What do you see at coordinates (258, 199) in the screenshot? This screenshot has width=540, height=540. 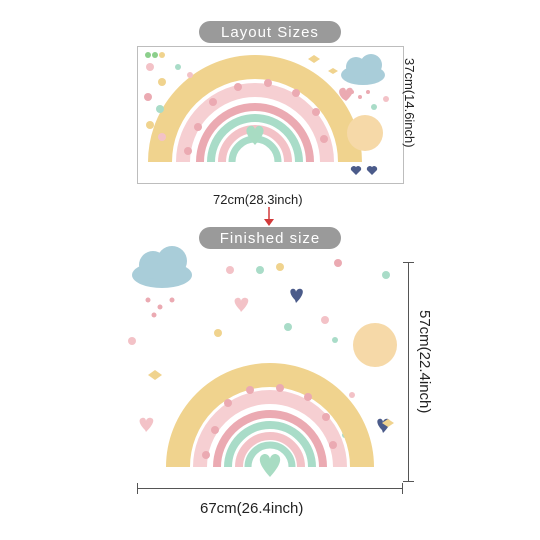 I see `layout-width-label: 72cm(28.3inch)` at bounding box center [258, 199].